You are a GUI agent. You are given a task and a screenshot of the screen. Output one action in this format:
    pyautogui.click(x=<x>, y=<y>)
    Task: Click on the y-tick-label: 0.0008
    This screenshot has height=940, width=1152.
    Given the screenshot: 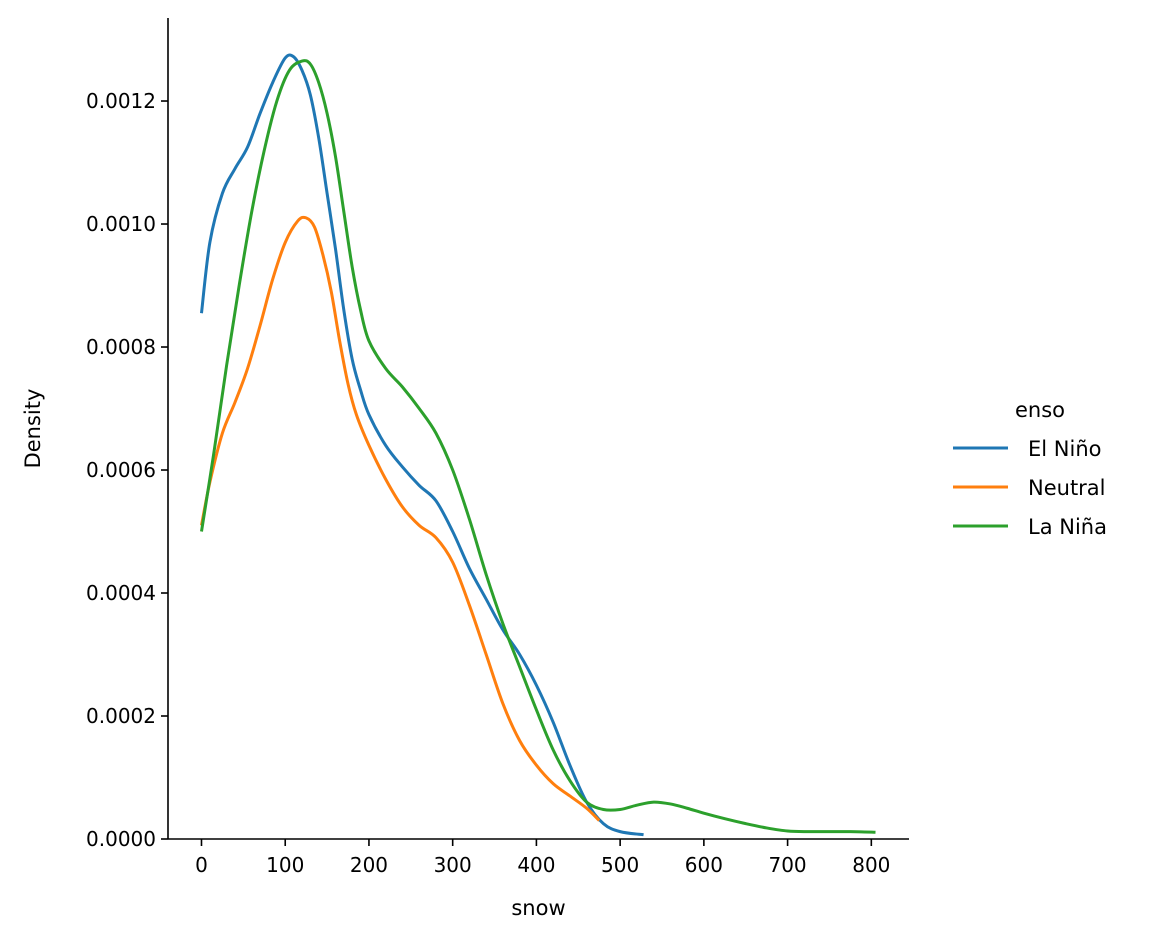 What is the action you would take?
    pyautogui.click(x=121, y=347)
    